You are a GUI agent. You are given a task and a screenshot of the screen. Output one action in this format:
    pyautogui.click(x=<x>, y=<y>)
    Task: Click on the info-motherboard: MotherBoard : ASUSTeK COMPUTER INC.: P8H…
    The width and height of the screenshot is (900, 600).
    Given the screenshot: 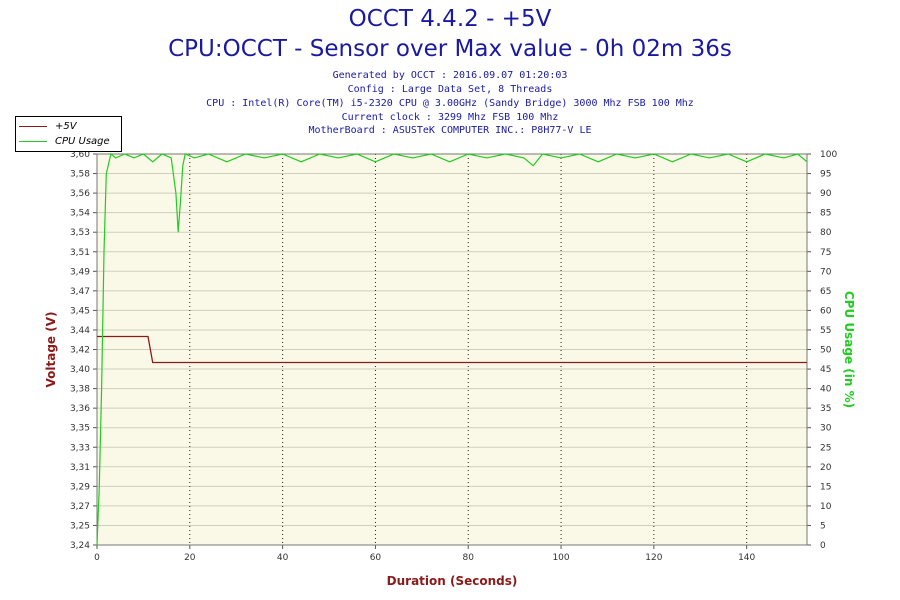 What is the action you would take?
    pyautogui.click(x=450, y=130)
    